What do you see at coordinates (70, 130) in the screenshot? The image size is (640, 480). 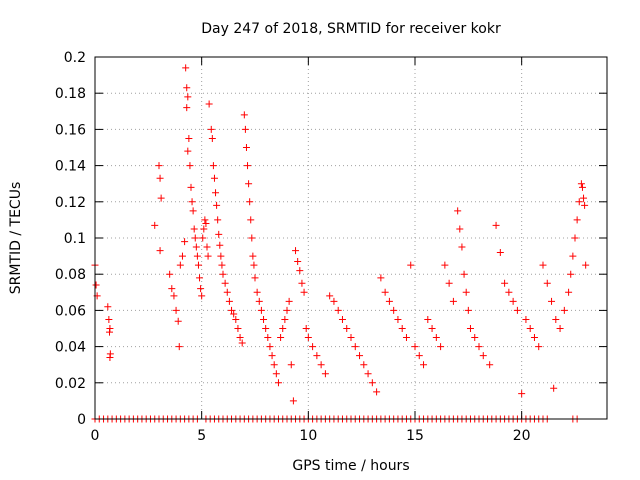 I see `y-tick-label: 0.16` at bounding box center [70, 130].